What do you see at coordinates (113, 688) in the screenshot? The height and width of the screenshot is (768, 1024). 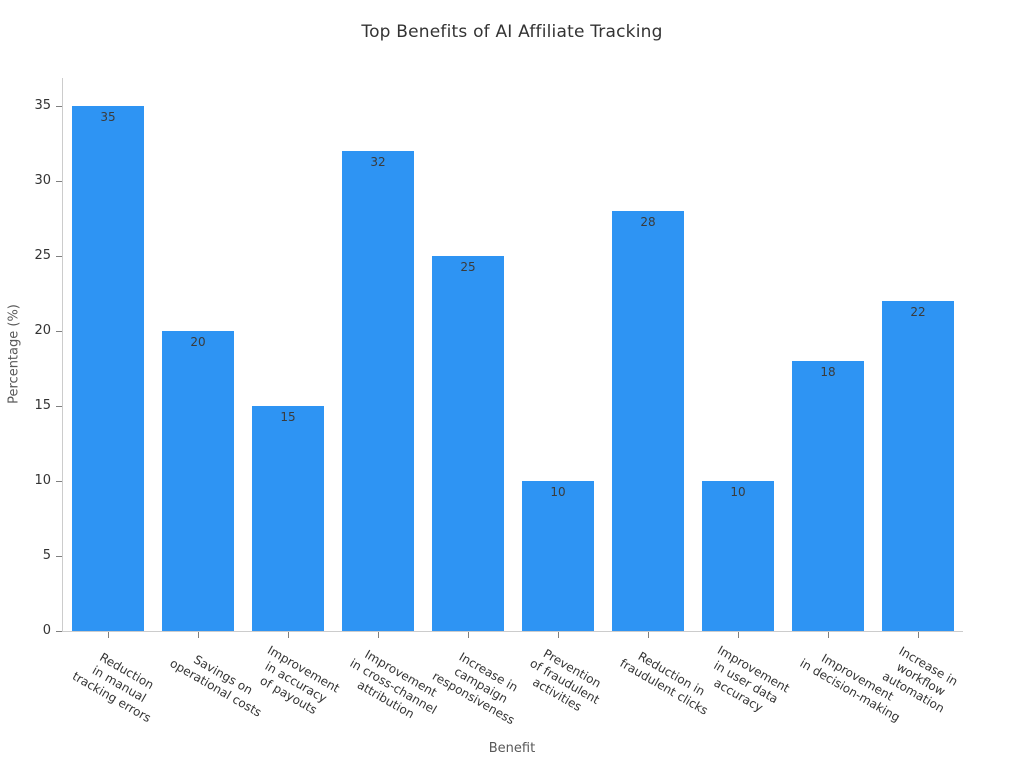 I see `x-axis-tick-label: Reduction in manual tracking errors` at bounding box center [113, 688].